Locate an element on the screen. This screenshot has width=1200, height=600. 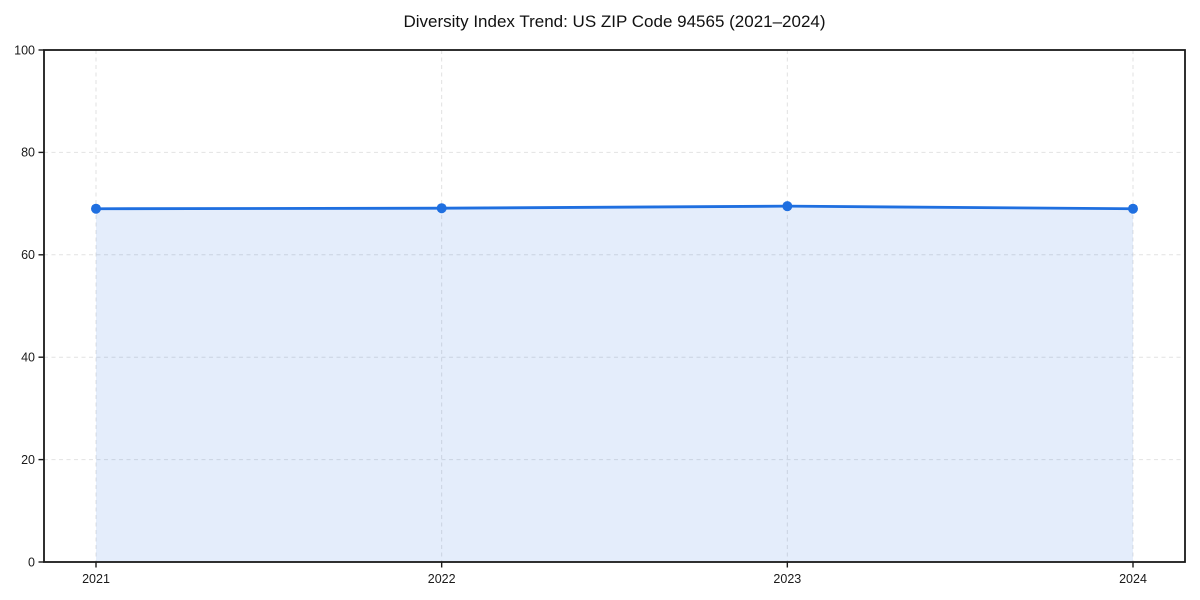
x-tick-label: 2022 is located at coordinates (442, 579).